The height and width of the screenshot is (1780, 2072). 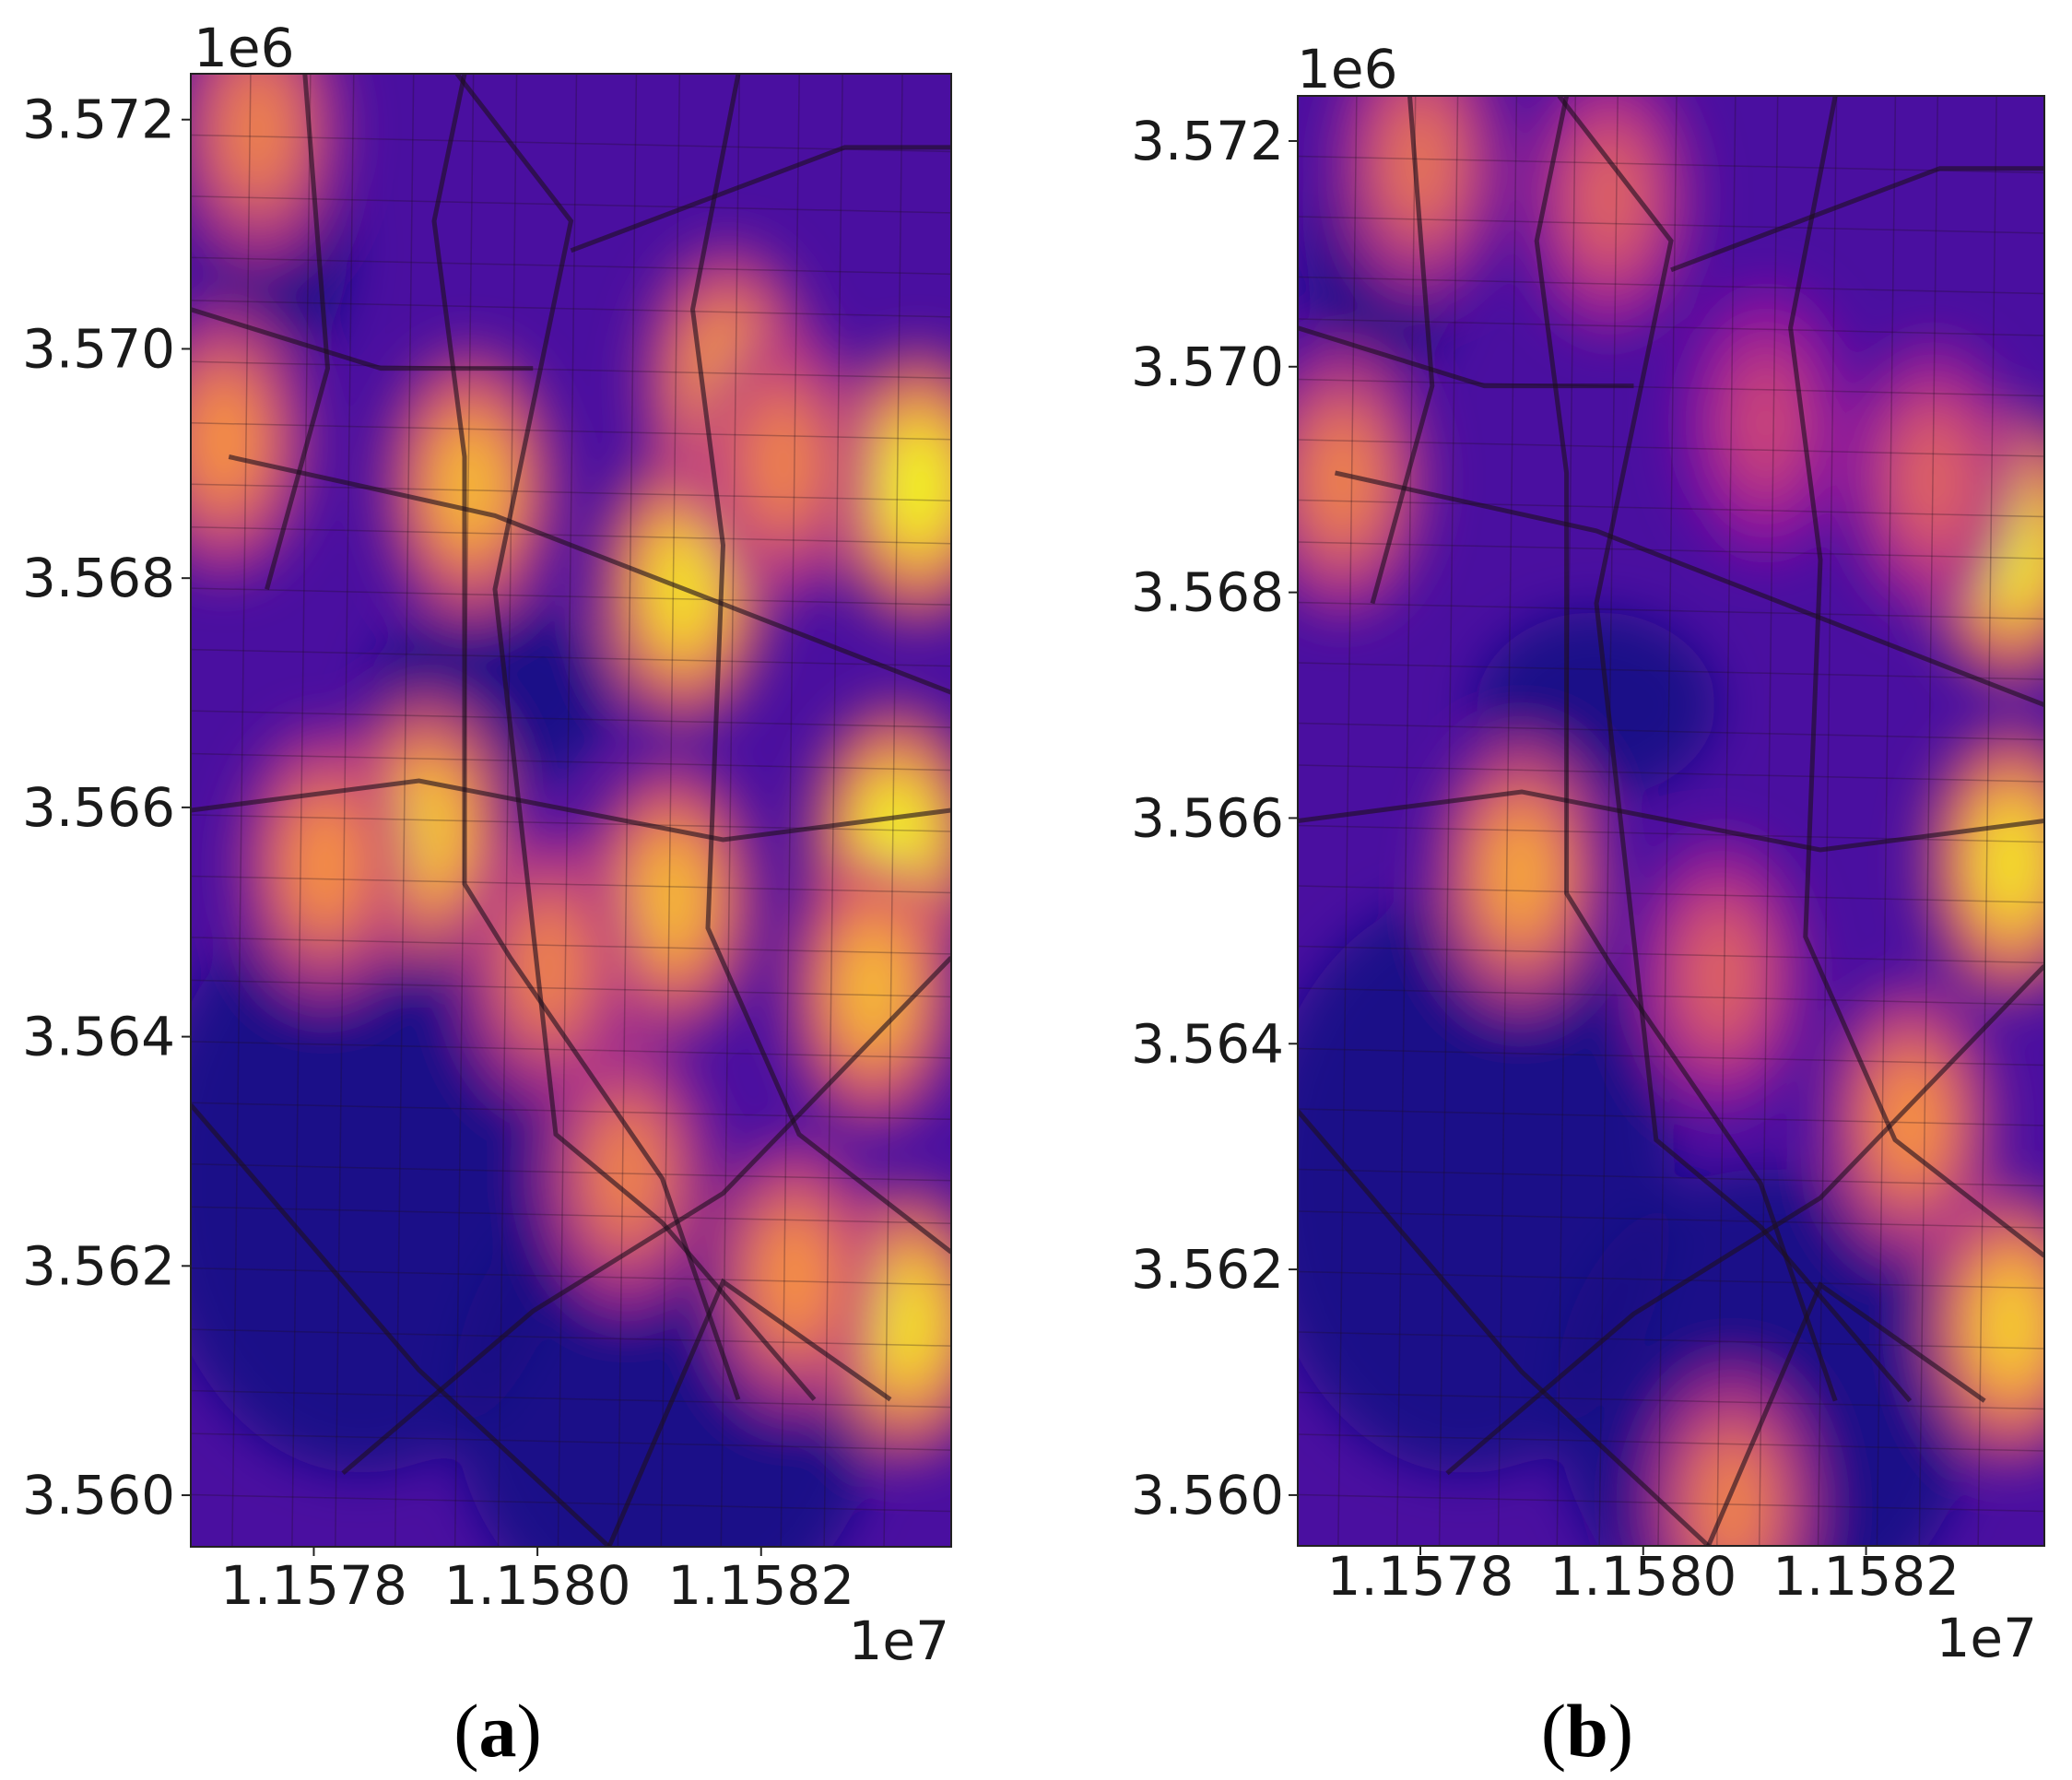 What do you see at coordinates (567, 811) in the screenshot?
I see `street-a-v7` at bounding box center [567, 811].